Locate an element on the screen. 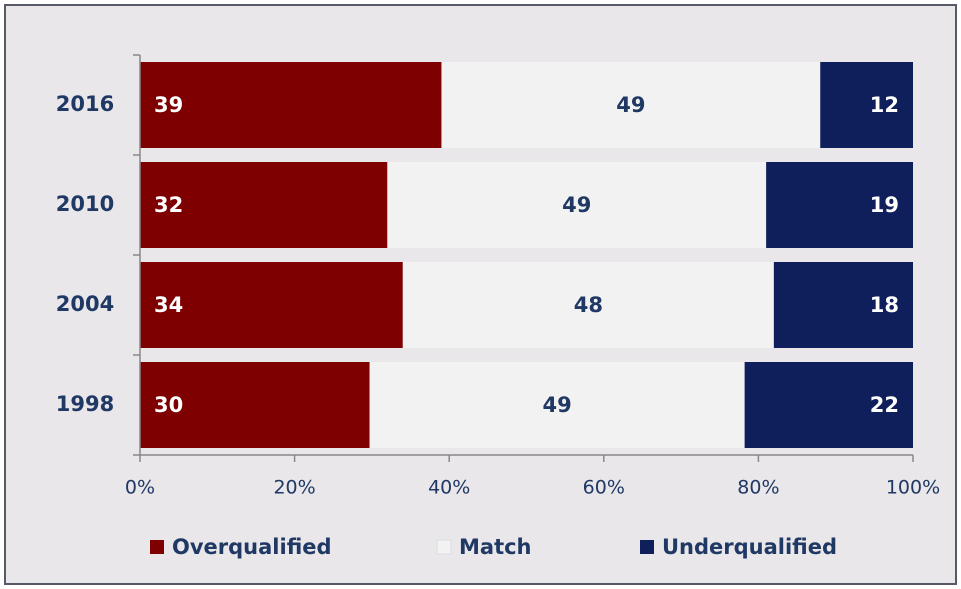 Image resolution: width=961 pixels, height=589 pixels. legend-label: Underqualified is located at coordinates (749, 547).